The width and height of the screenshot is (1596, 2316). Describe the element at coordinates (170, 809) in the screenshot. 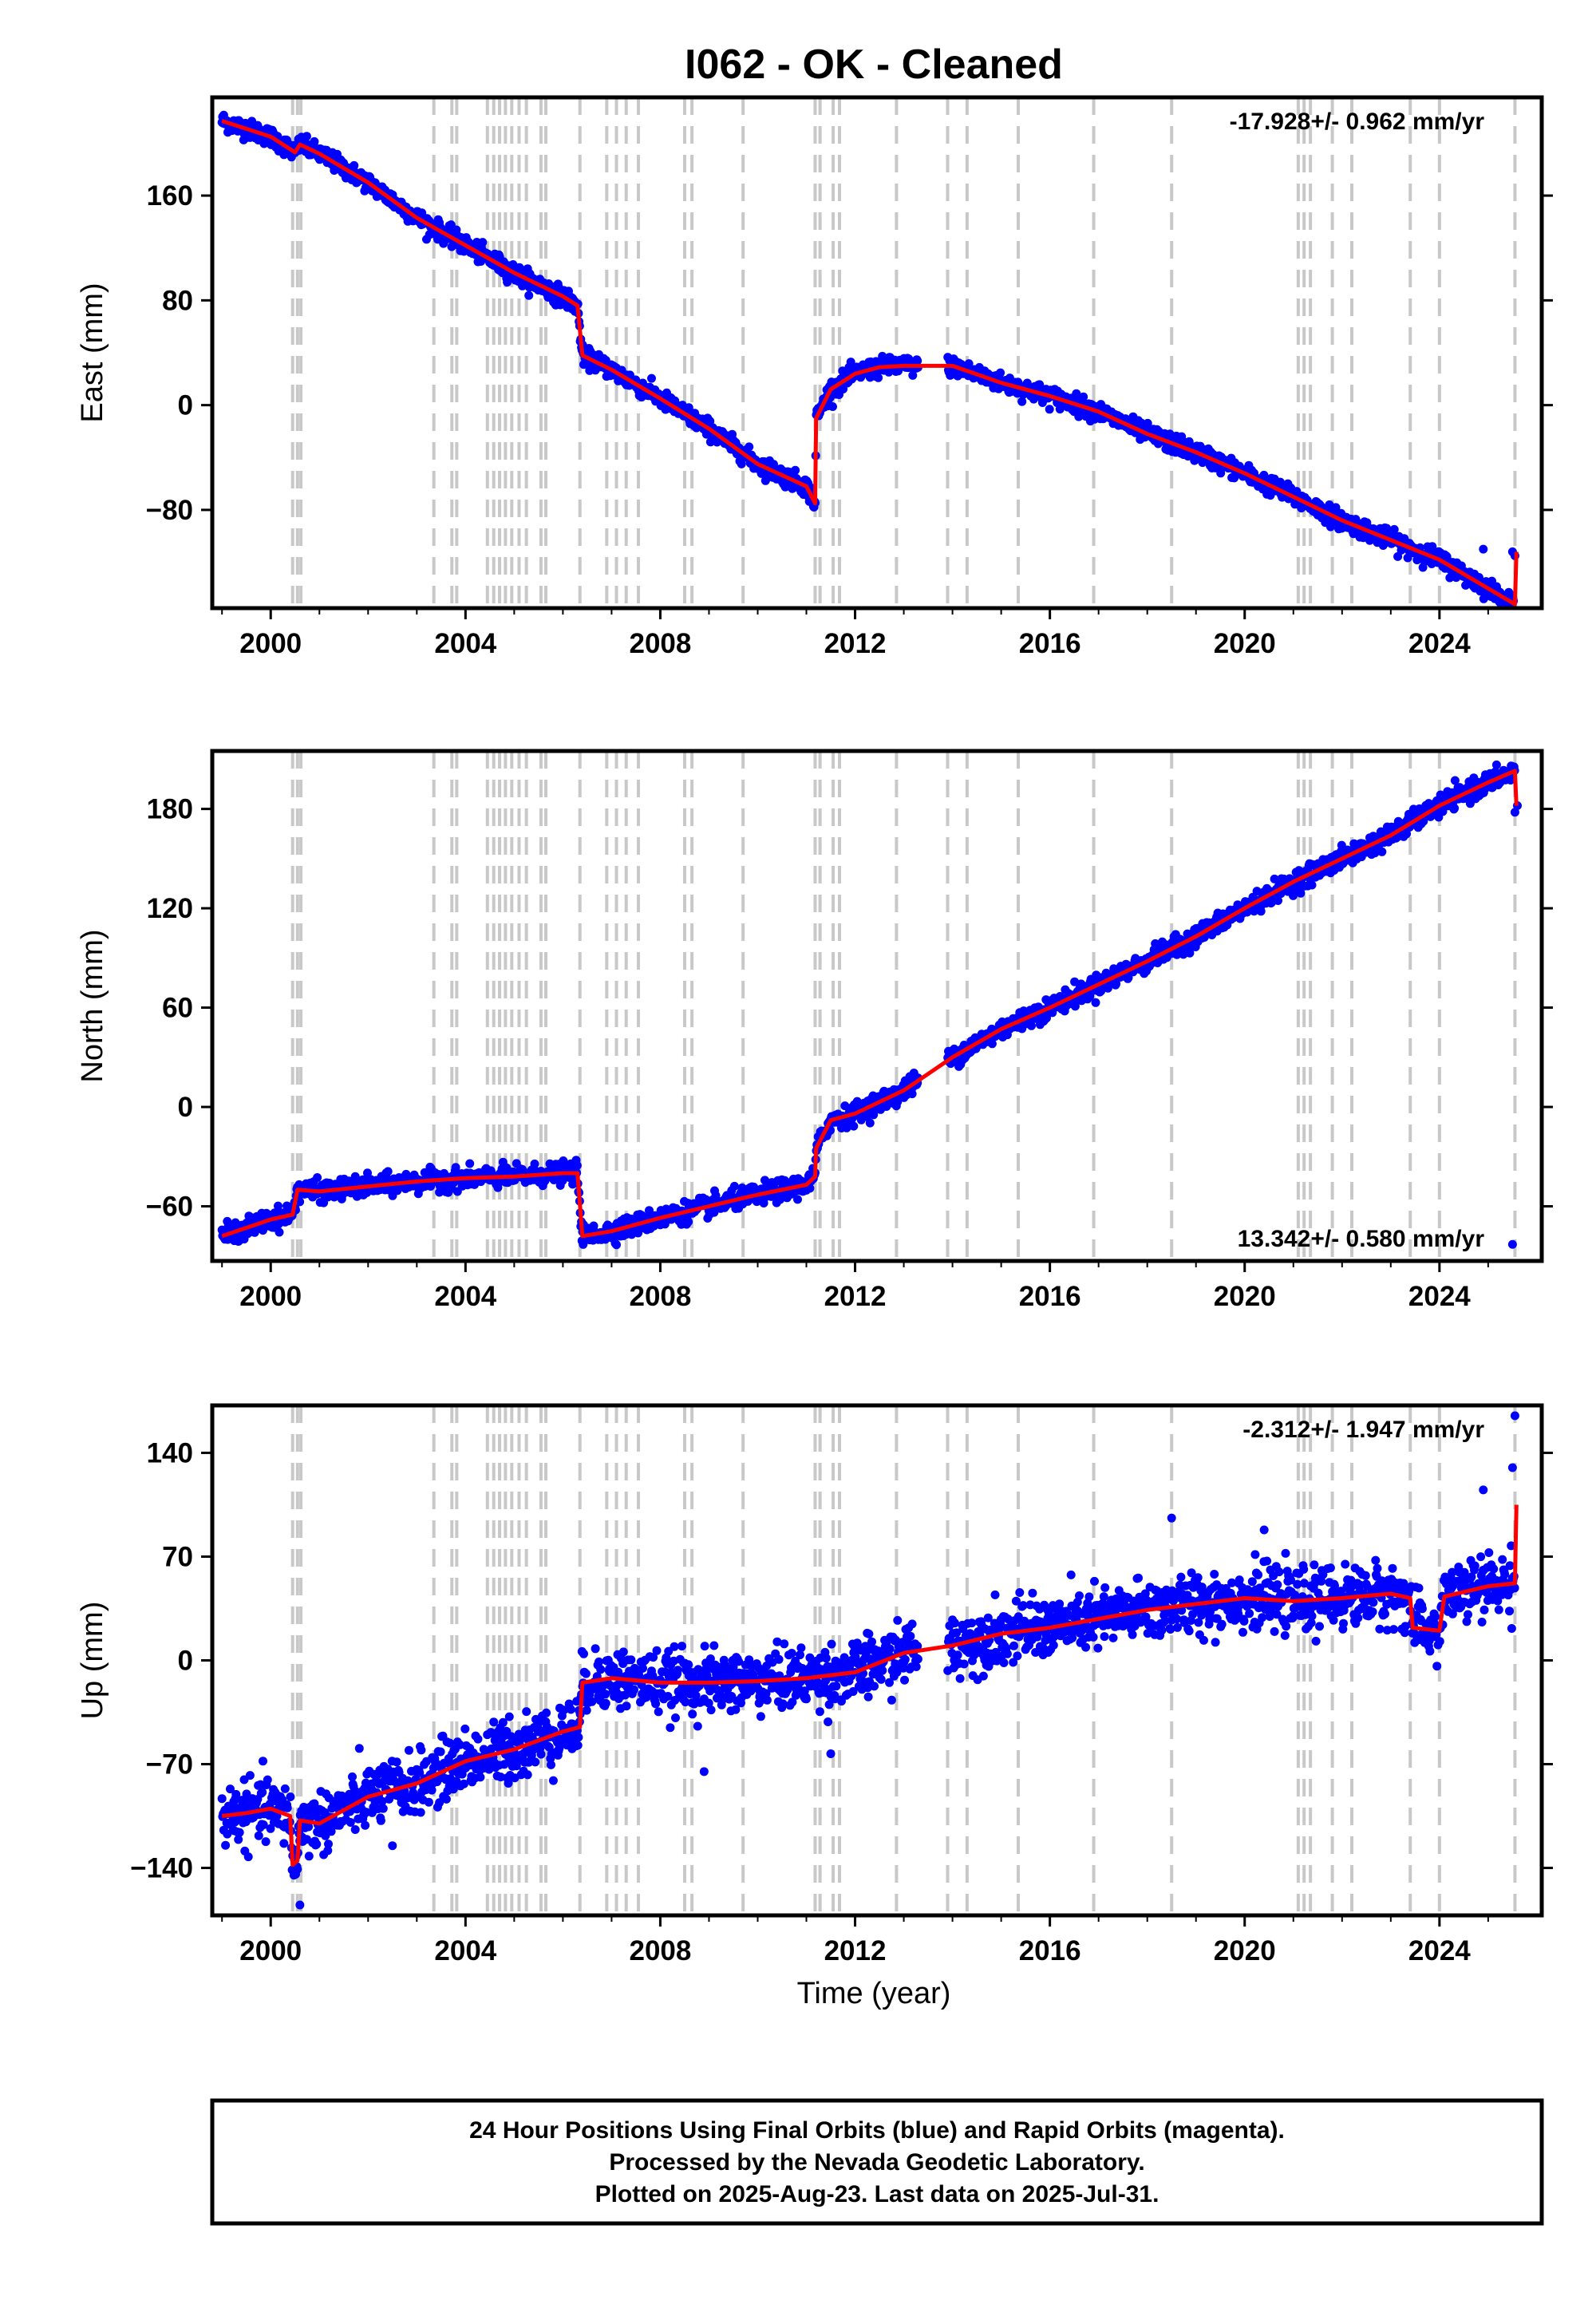

I see `y-tick-label: 180` at that location.